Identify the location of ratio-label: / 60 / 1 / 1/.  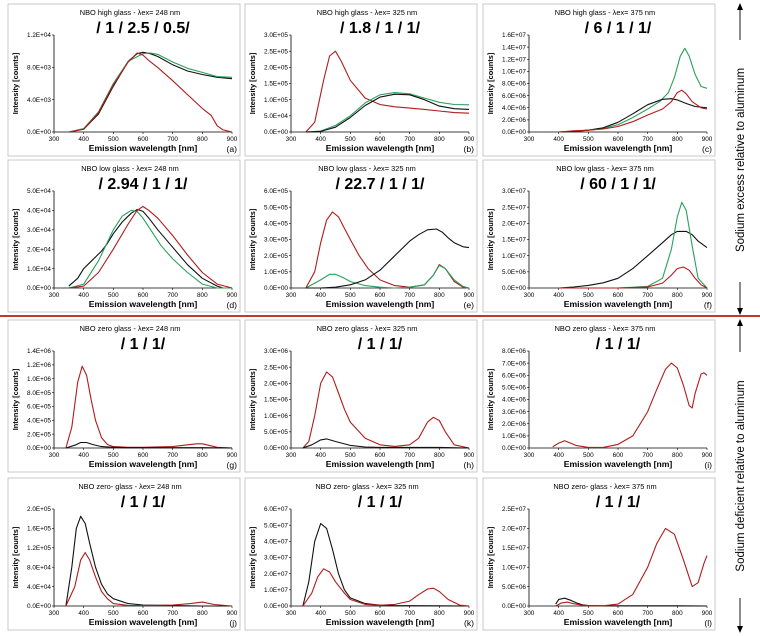
(618, 184).